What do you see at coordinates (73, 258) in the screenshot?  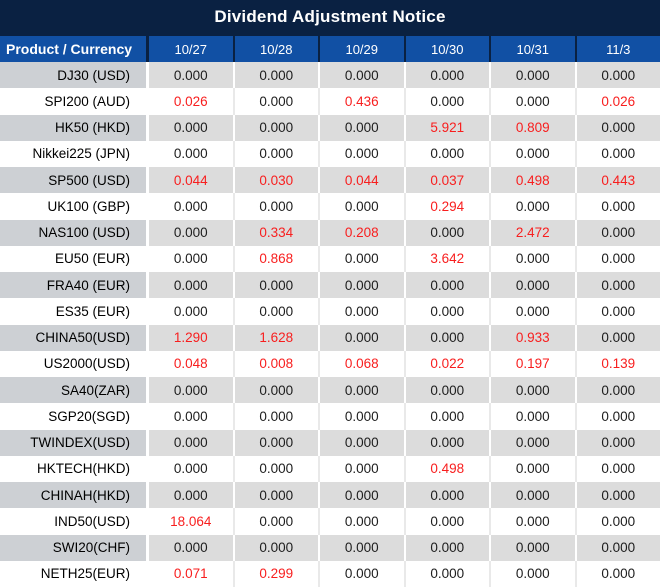 I see `product-cell: EU50 (EUR)` at bounding box center [73, 258].